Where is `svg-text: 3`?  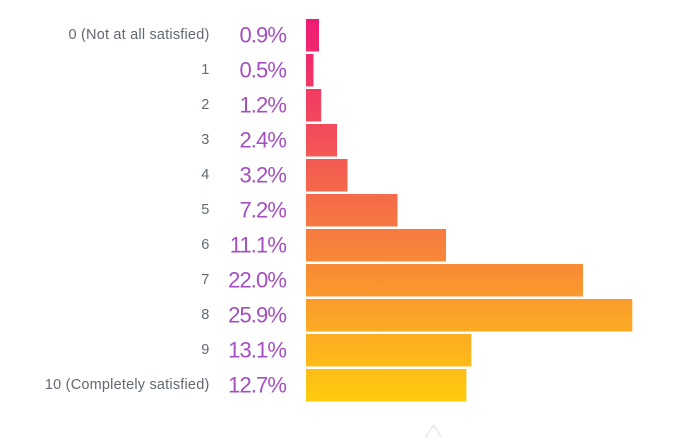
svg-text: 3 is located at coordinates (205, 140).